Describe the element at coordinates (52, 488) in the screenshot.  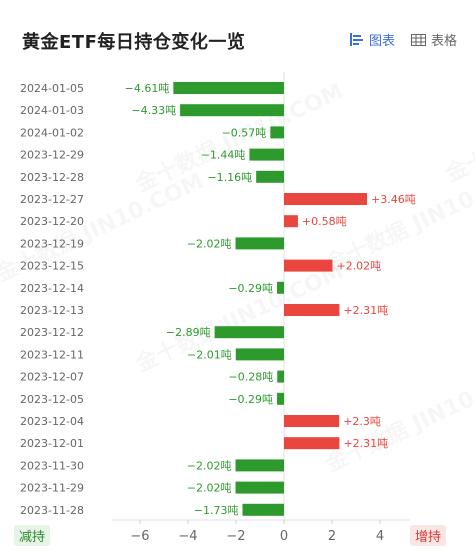
I see `category-label: 2023-11-29` at that location.